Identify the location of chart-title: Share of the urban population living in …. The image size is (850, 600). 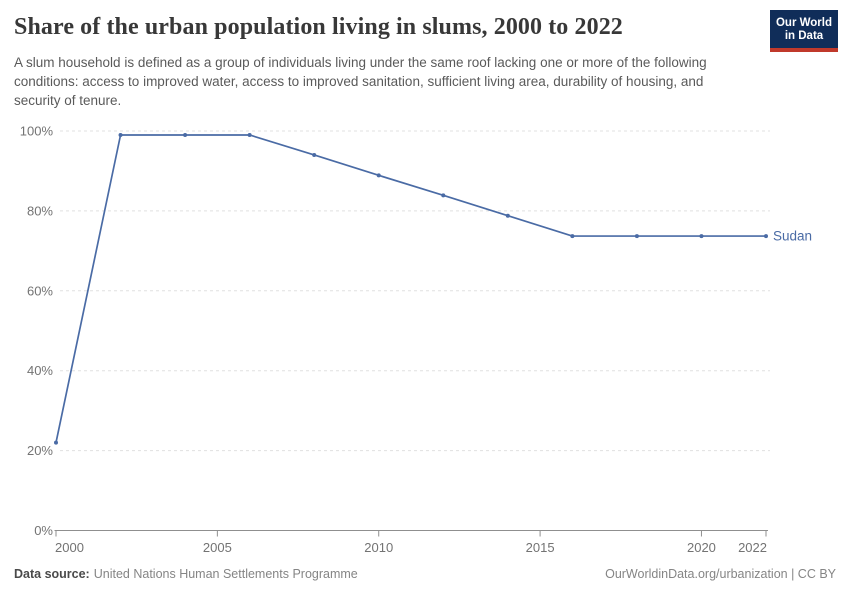
(318, 27).